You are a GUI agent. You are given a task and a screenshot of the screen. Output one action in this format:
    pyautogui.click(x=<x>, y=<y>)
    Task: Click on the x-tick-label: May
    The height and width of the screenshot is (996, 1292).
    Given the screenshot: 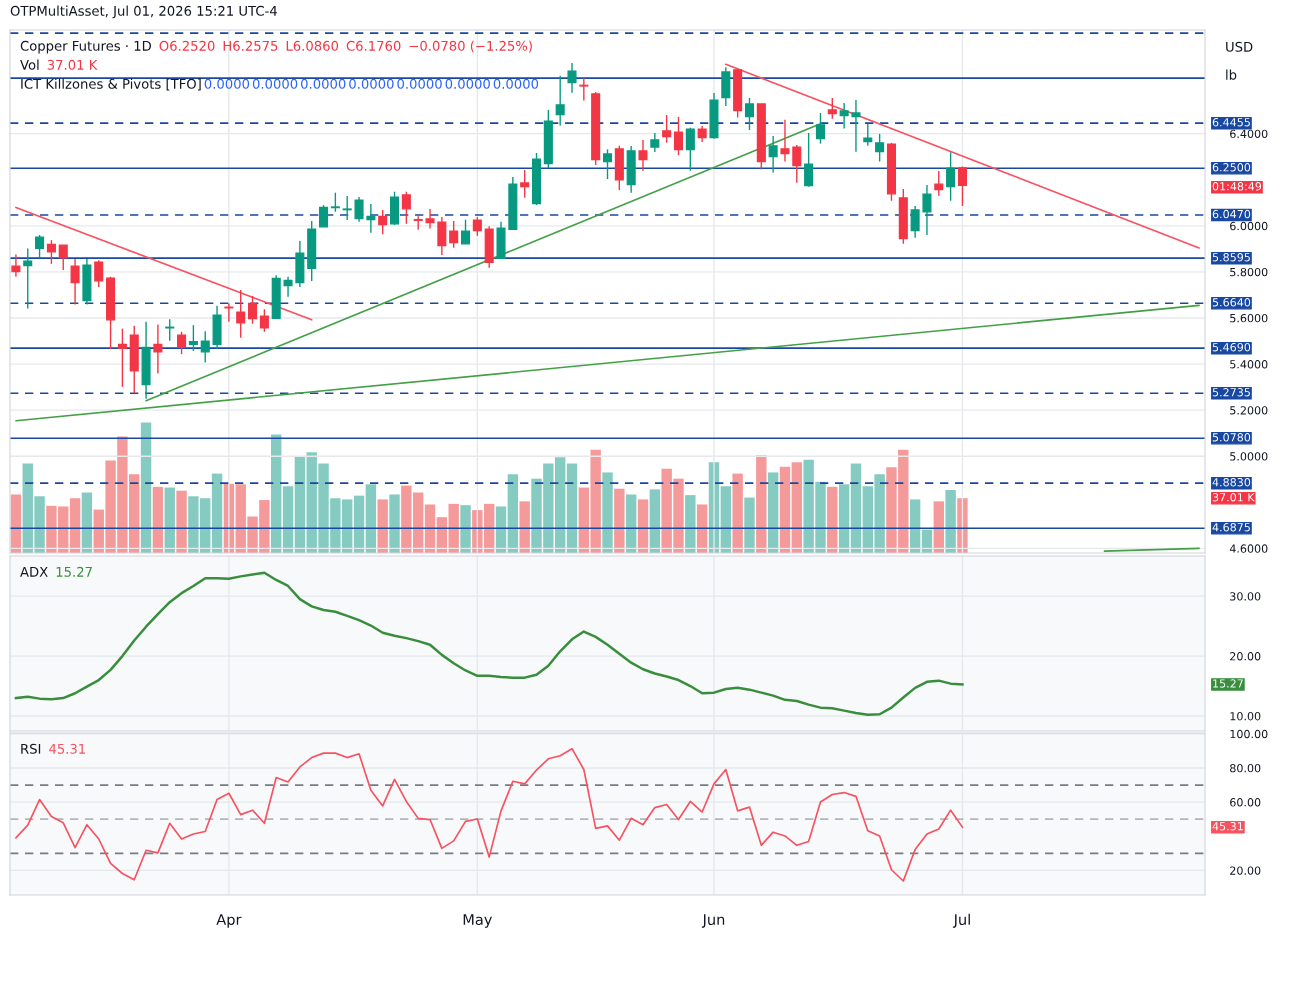 What is the action you would take?
    pyautogui.click(x=477, y=921)
    